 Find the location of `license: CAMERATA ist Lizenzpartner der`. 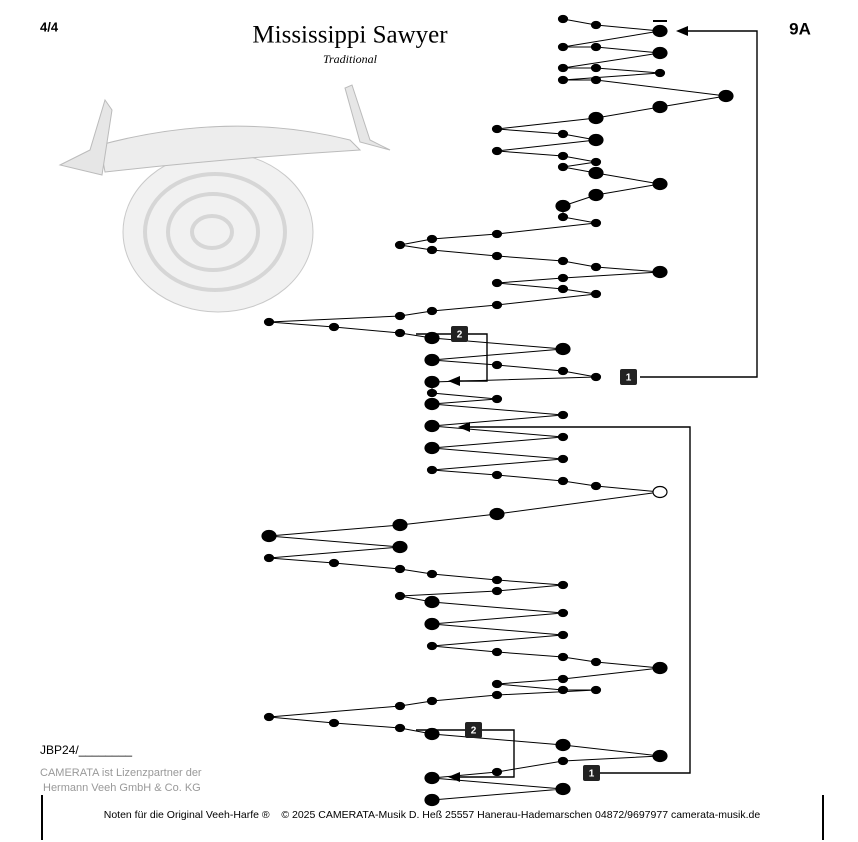

license: CAMERATA ist Lizenzpartner der is located at coordinates (121, 773).